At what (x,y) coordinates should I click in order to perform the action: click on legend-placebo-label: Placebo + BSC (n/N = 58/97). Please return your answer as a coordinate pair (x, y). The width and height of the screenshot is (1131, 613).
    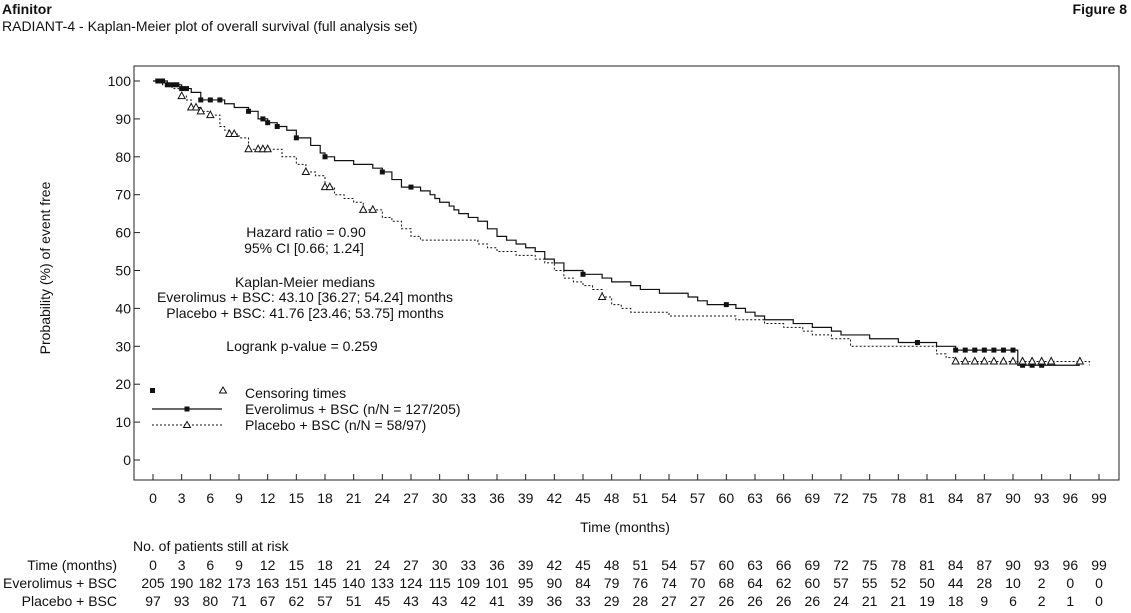
    Looking at the image, I should click on (335, 425).